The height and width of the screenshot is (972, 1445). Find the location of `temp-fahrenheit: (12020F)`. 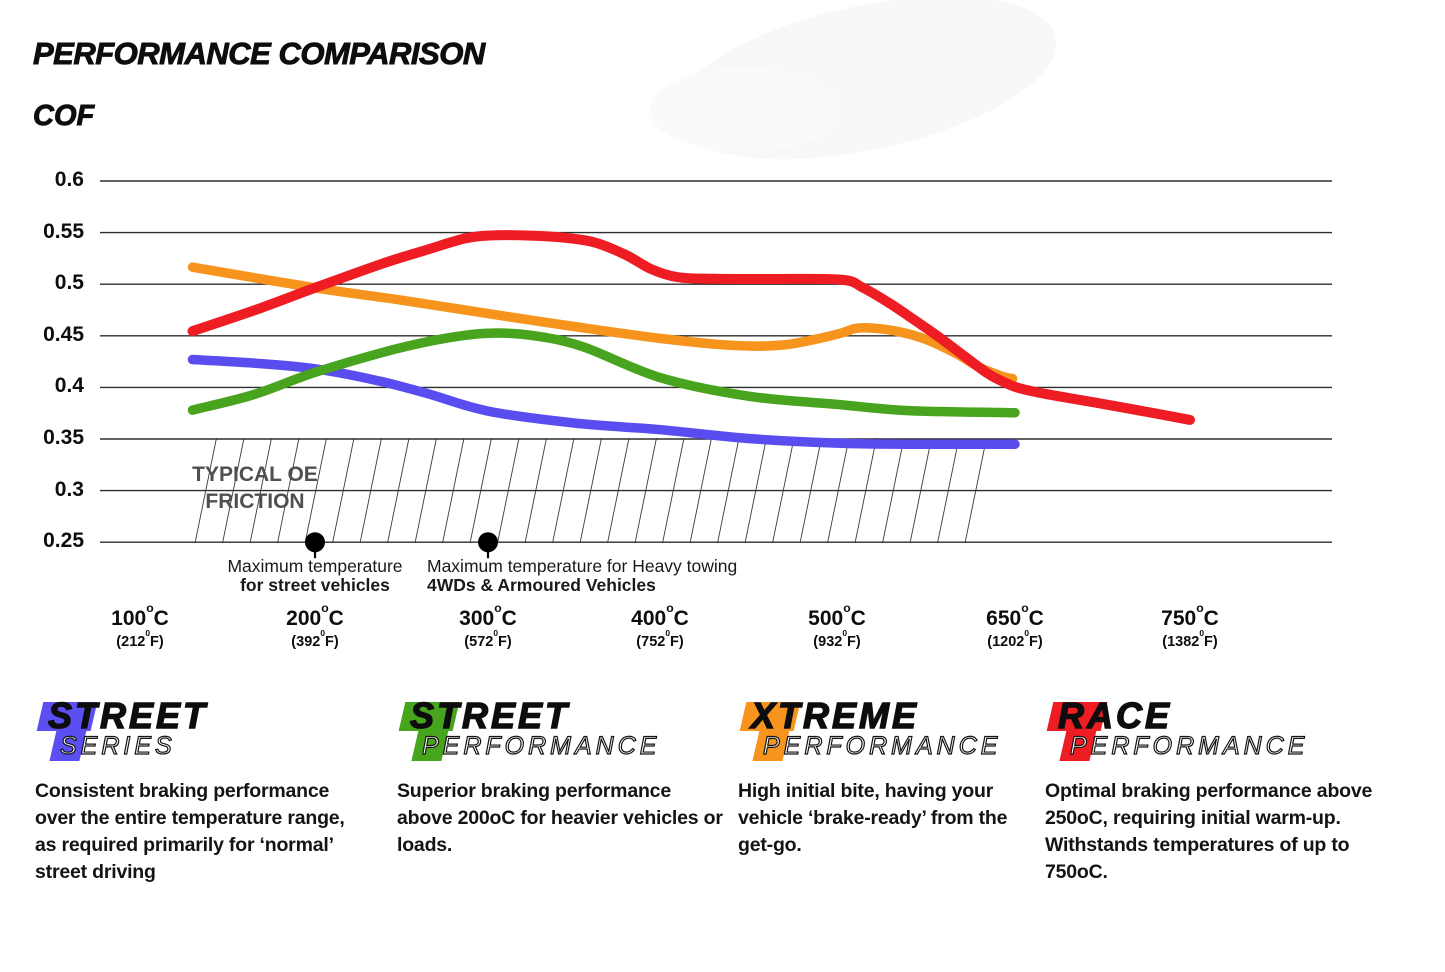

temp-fahrenheit: (12020F) is located at coordinates (1015, 639).